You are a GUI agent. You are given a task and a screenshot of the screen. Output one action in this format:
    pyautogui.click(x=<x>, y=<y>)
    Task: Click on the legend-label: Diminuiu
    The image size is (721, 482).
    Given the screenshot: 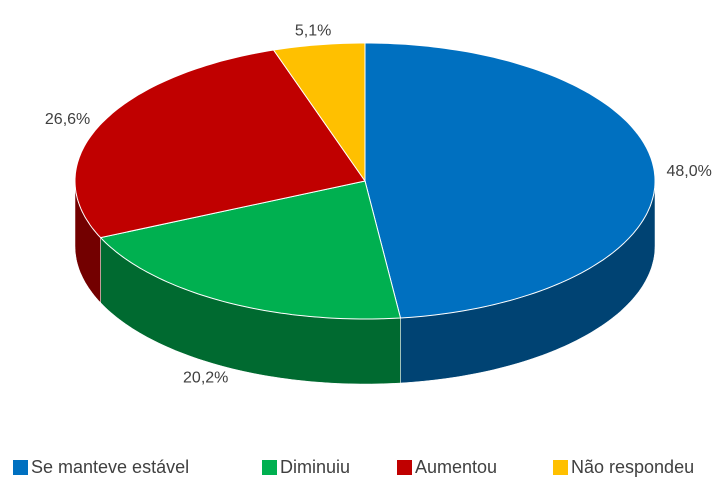 What is the action you would take?
    pyautogui.click(x=315, y=467)
    